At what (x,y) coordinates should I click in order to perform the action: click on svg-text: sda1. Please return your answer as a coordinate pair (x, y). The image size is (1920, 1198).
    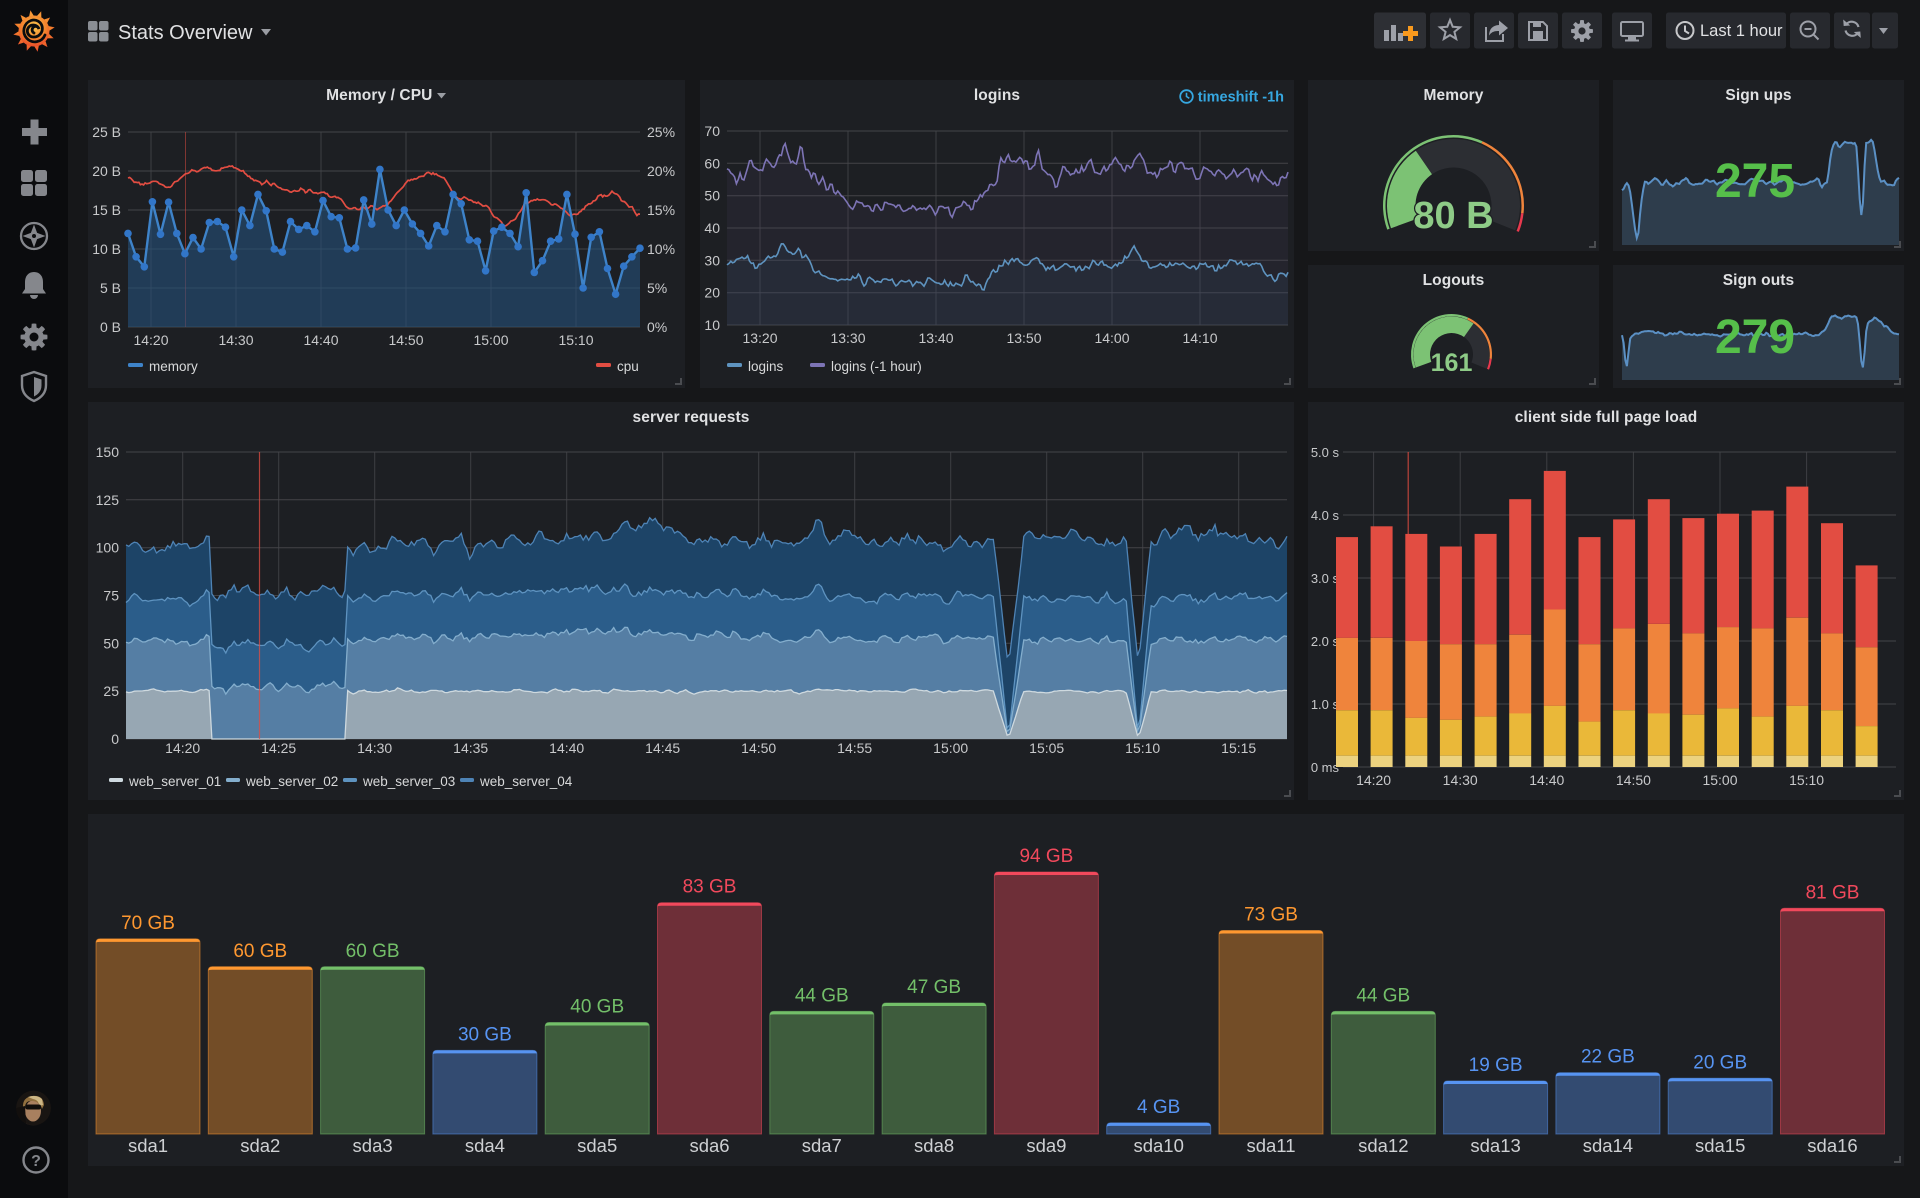
    Looking at the image, I should click on (148, 1145).